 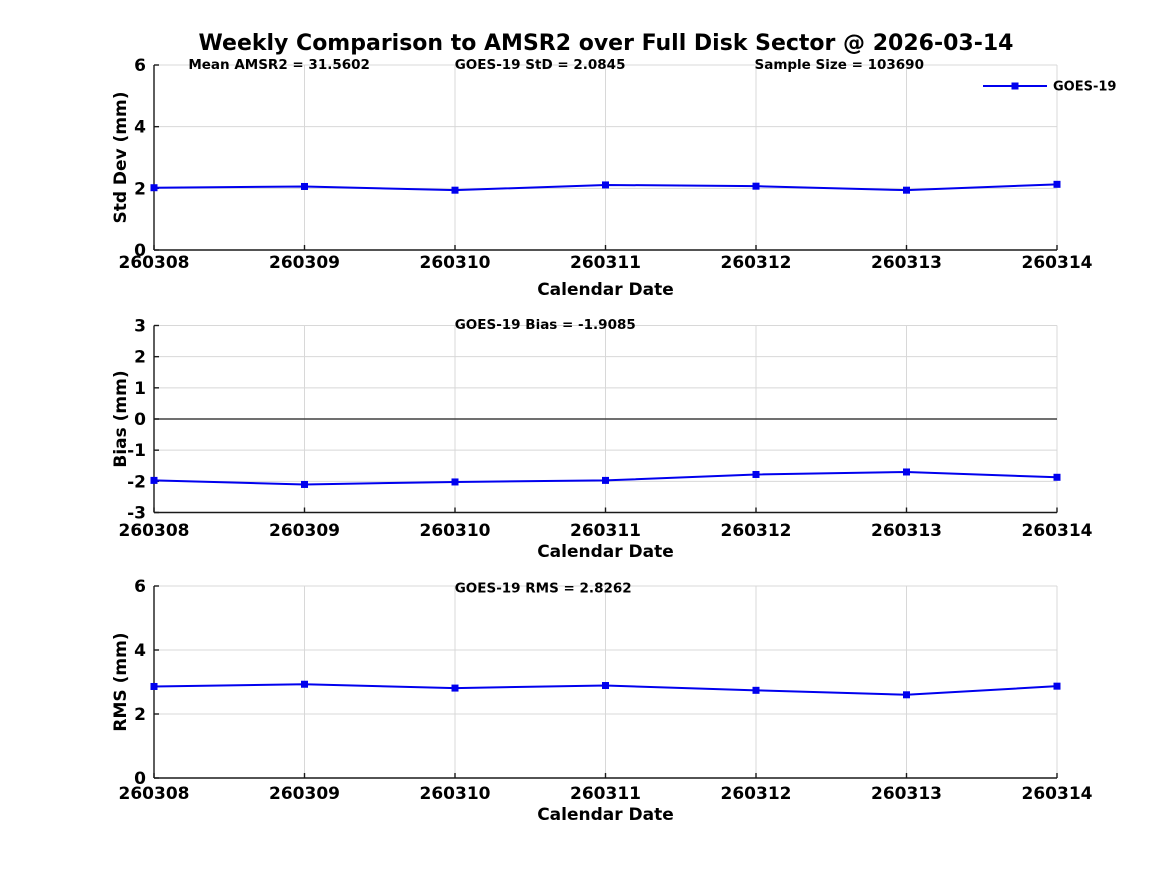 I want to click on y-tick-label: 3, so click(x=140, y=327).